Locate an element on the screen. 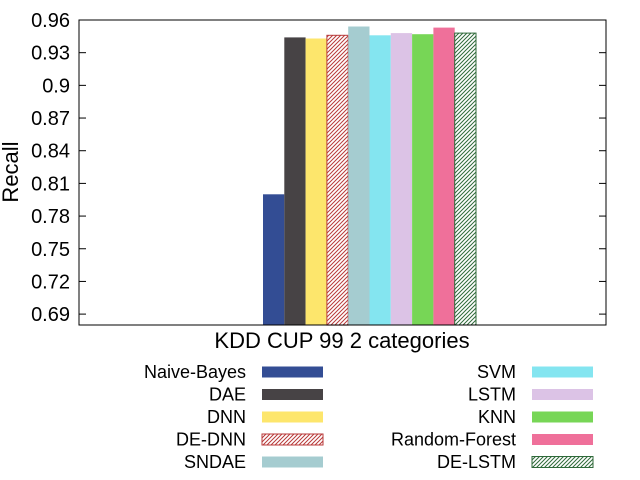  y-tick-label: 0.96 is located at coordinates (50, 21).